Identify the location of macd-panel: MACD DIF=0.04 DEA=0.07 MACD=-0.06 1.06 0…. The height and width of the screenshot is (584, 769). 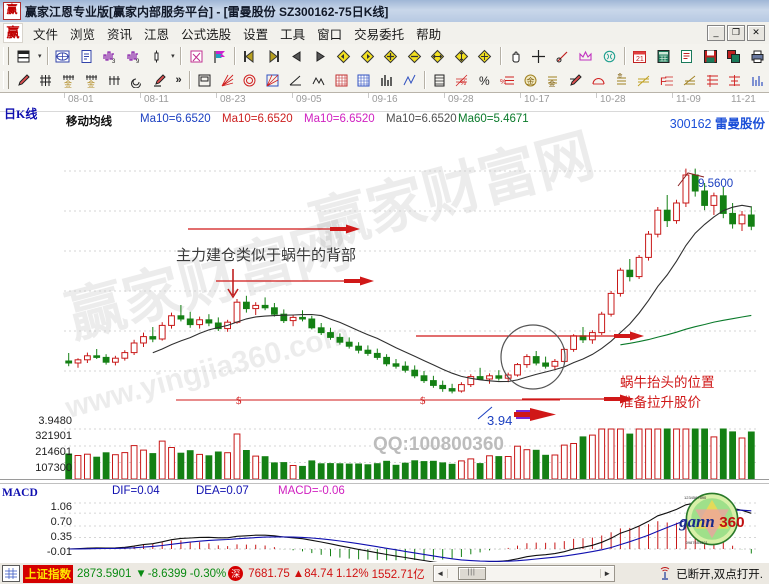
(384, 524).